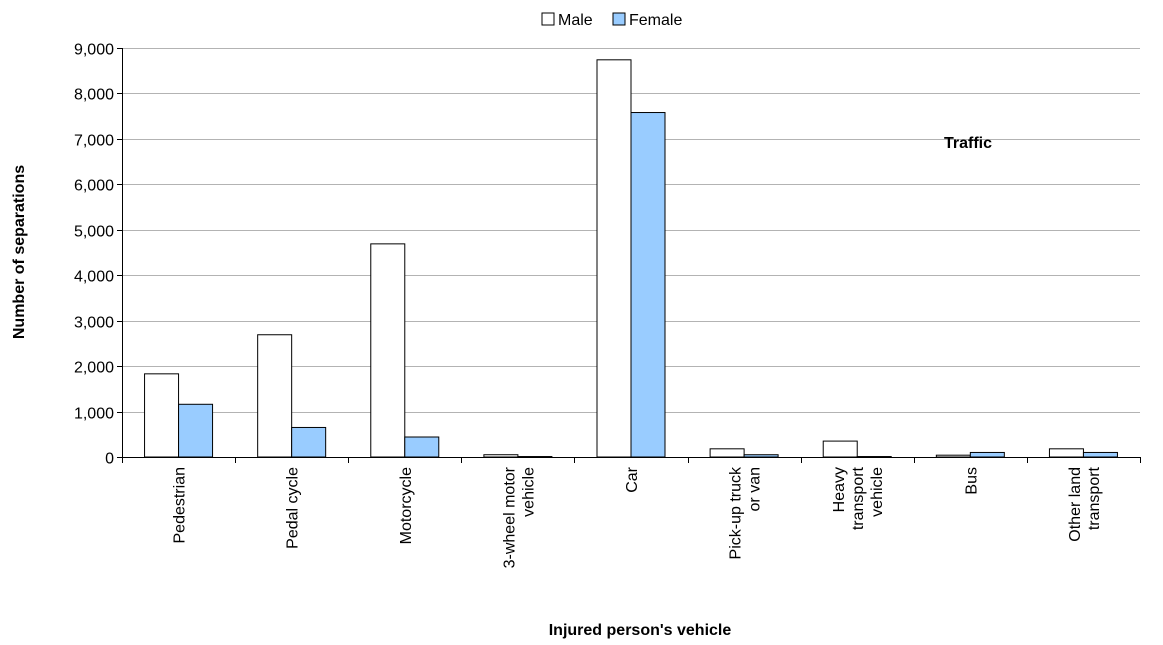 The height and width of the screenshot is (645, 1163). I want to click on legend-label-female: Female, so click(655, 20).